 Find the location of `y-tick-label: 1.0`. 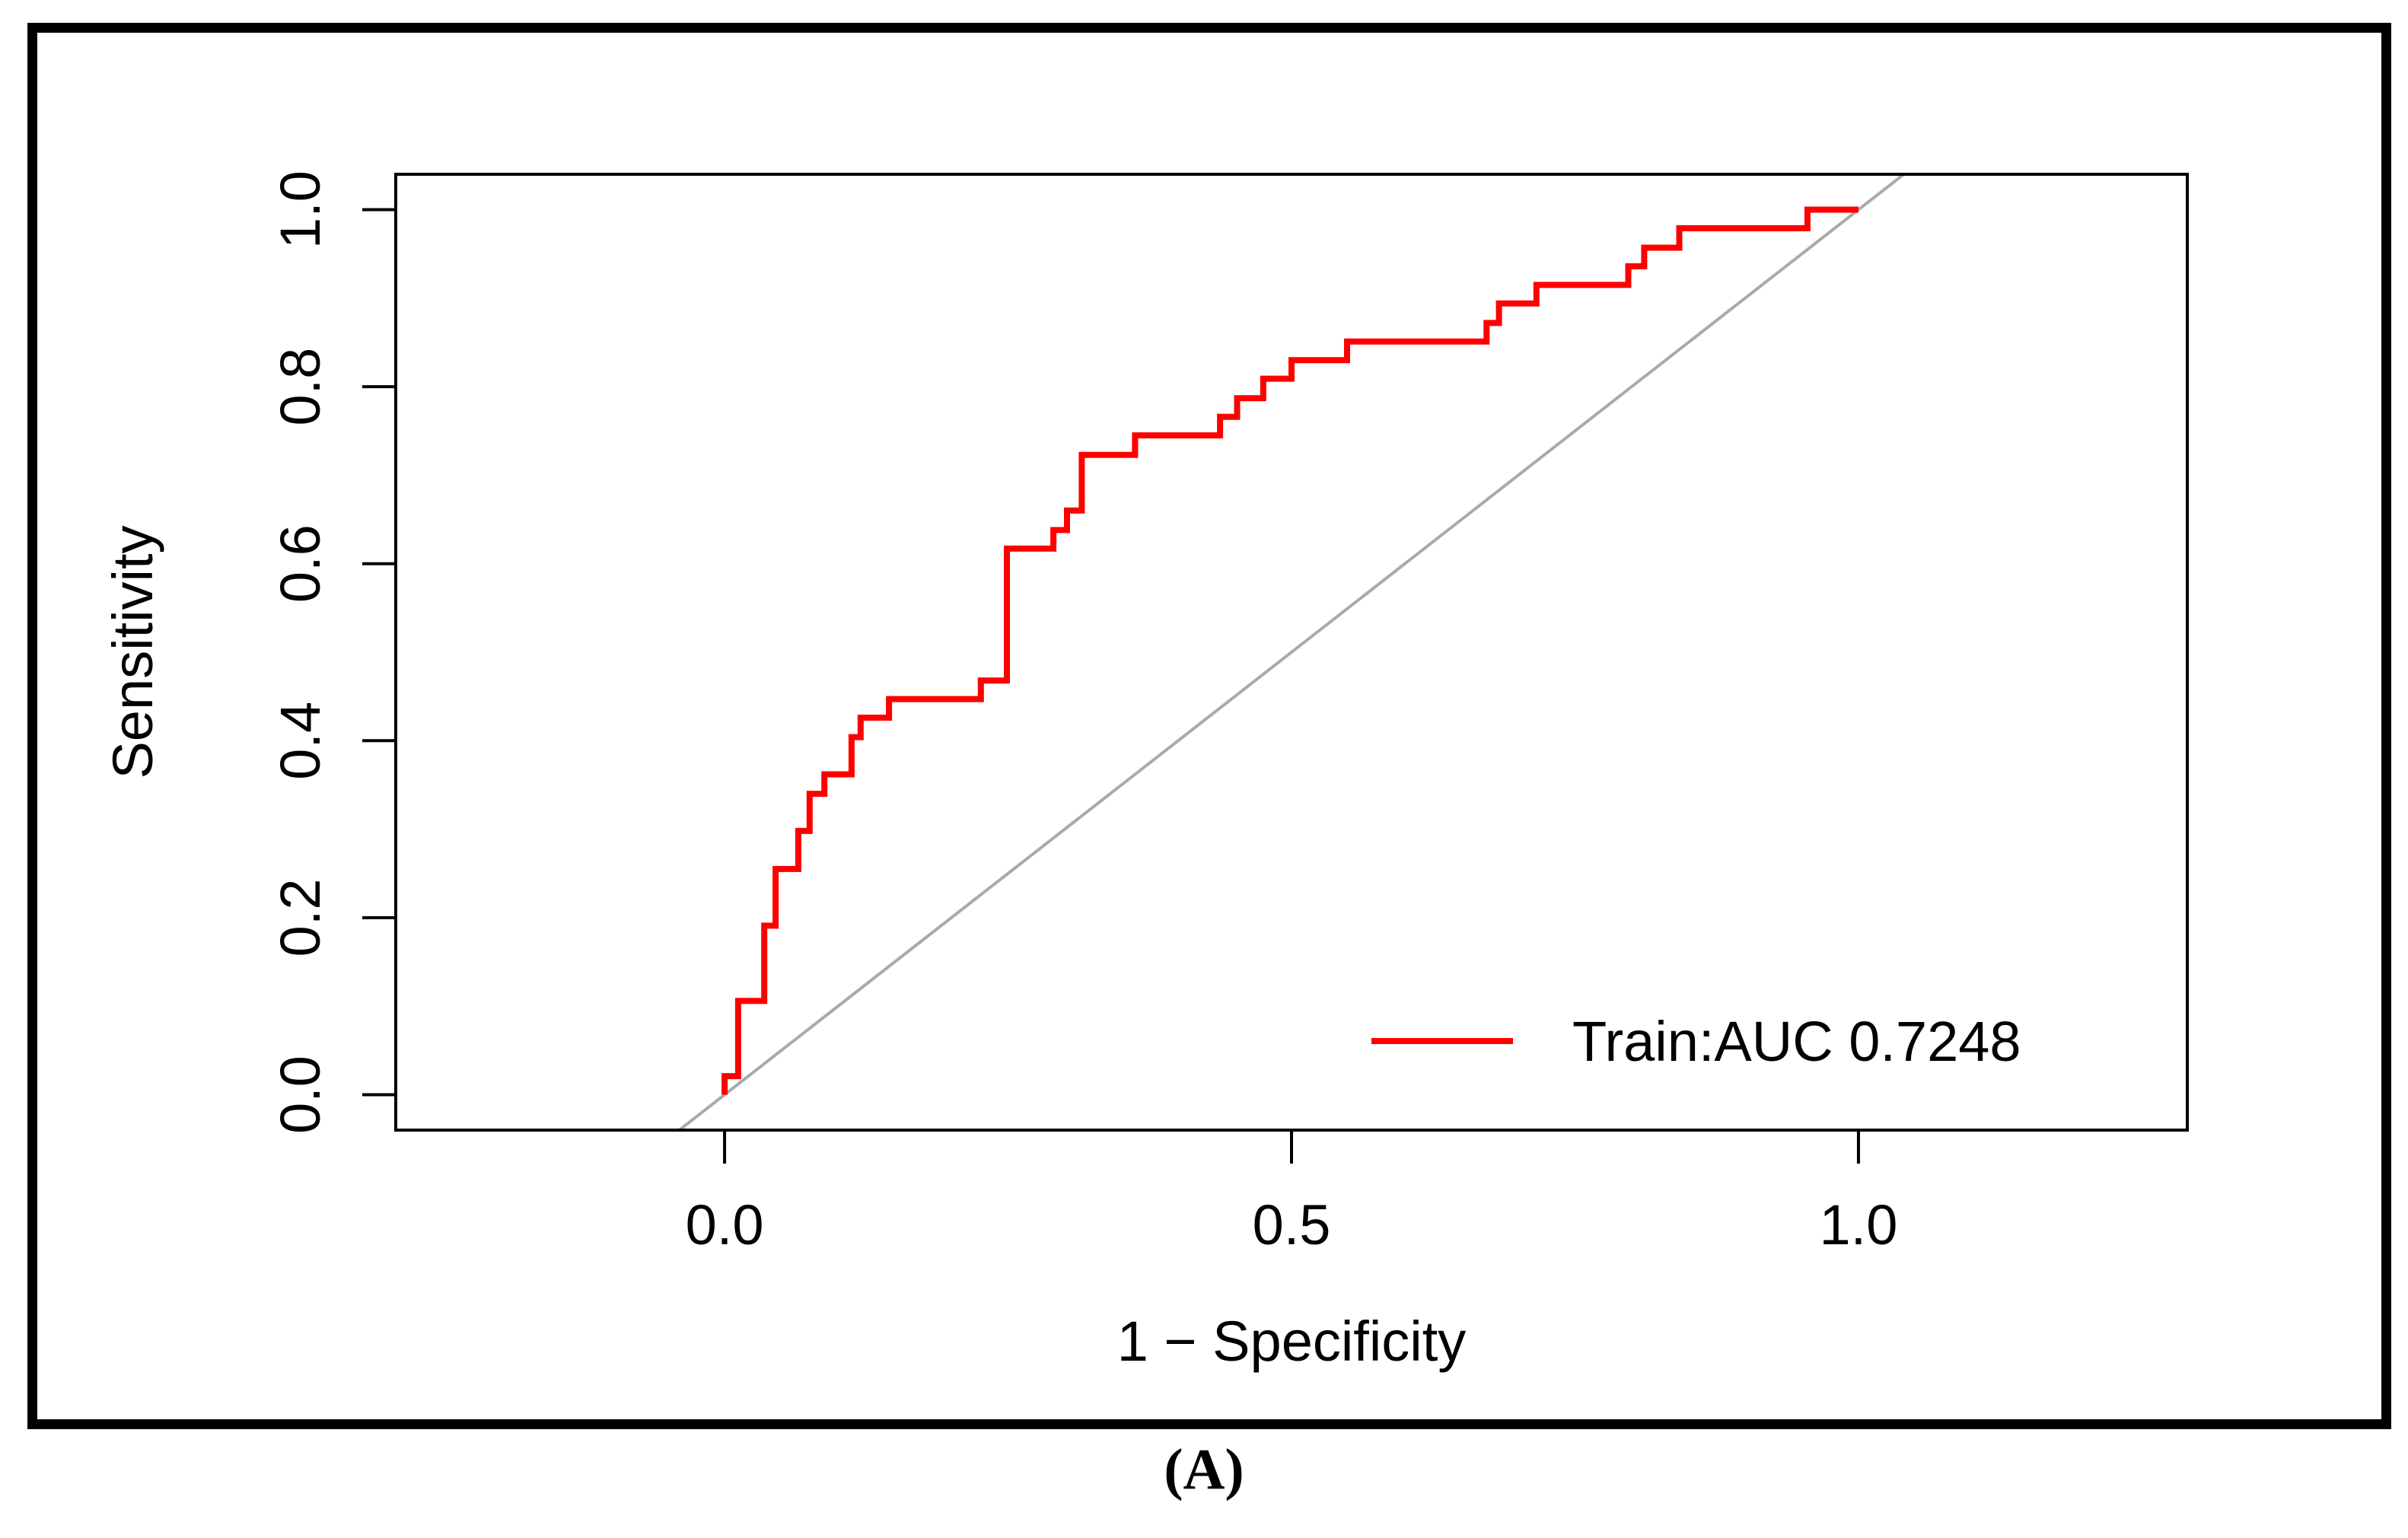

y-tick-label: 1.0 is located at coordinates (300, 209).